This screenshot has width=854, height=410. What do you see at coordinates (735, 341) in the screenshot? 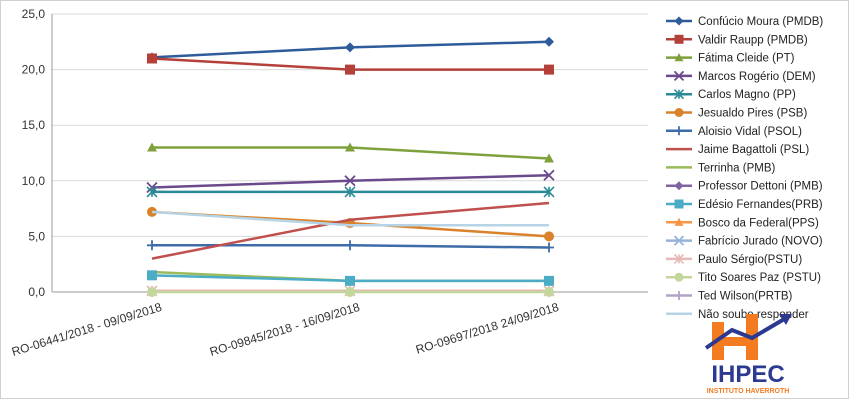
I see `logo-bar-middle` at bounding box center [735, 341].